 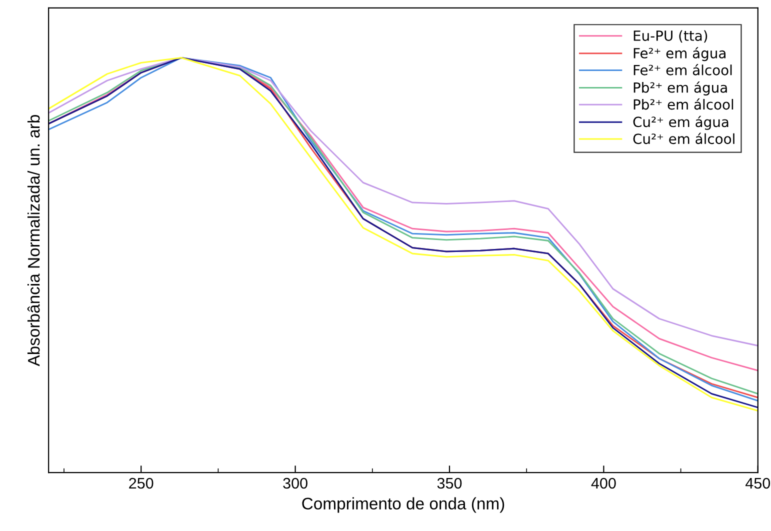 What do you see at coordinates (33, 240) in the screenshot?
I see `y-axis-title: Absorbância Normalizada/ un. arb` at bounding box center [33, 240].